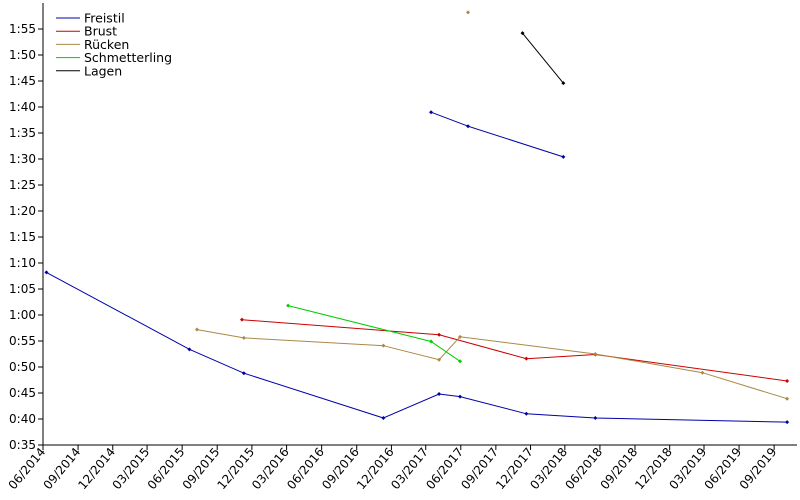 The image size is (800, 500). Describe the element at coordinates (22, 81) in the screenshot. I see `y-tick-label: 1:45` at that location.